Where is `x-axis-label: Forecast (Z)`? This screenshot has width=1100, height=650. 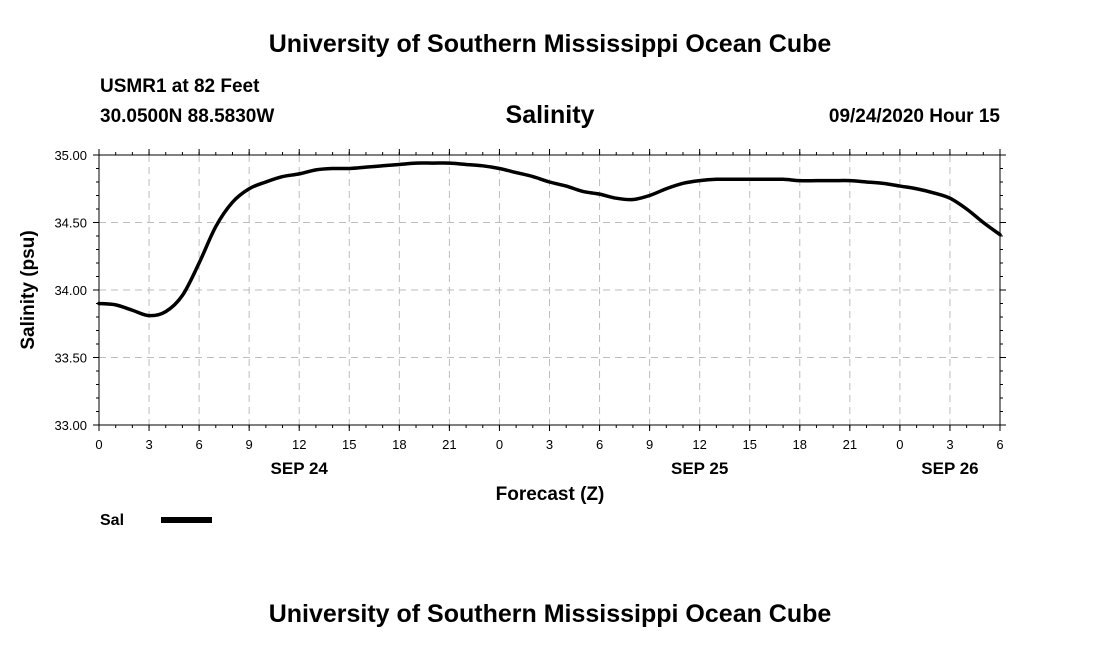
x-axis-label: Forecast (Z) is located at coordinates (550, 494).